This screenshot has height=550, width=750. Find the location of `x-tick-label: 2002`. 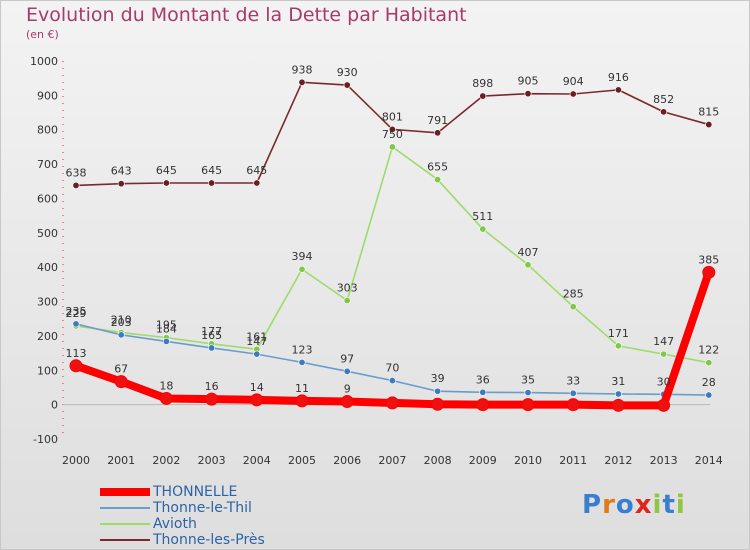

x-tick-label: 2002 is located at coordinates (166, 460).